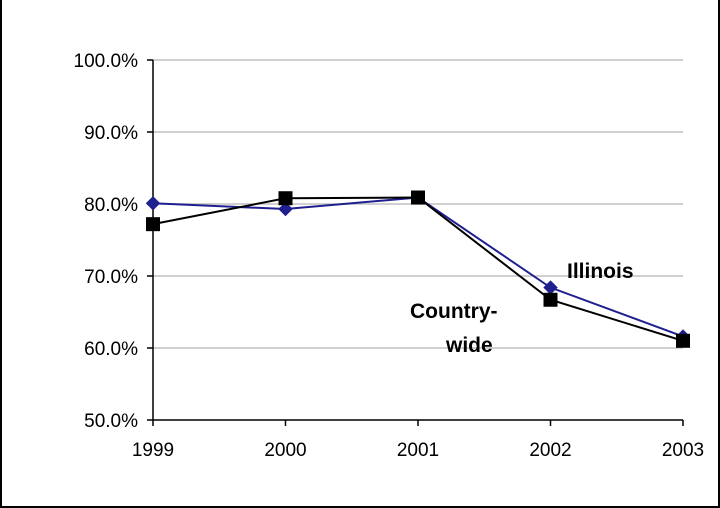 The height and width of the screenshot is (508, 720). I want to click on series-label-countrywide-line1: Country-, so click(454, 311).